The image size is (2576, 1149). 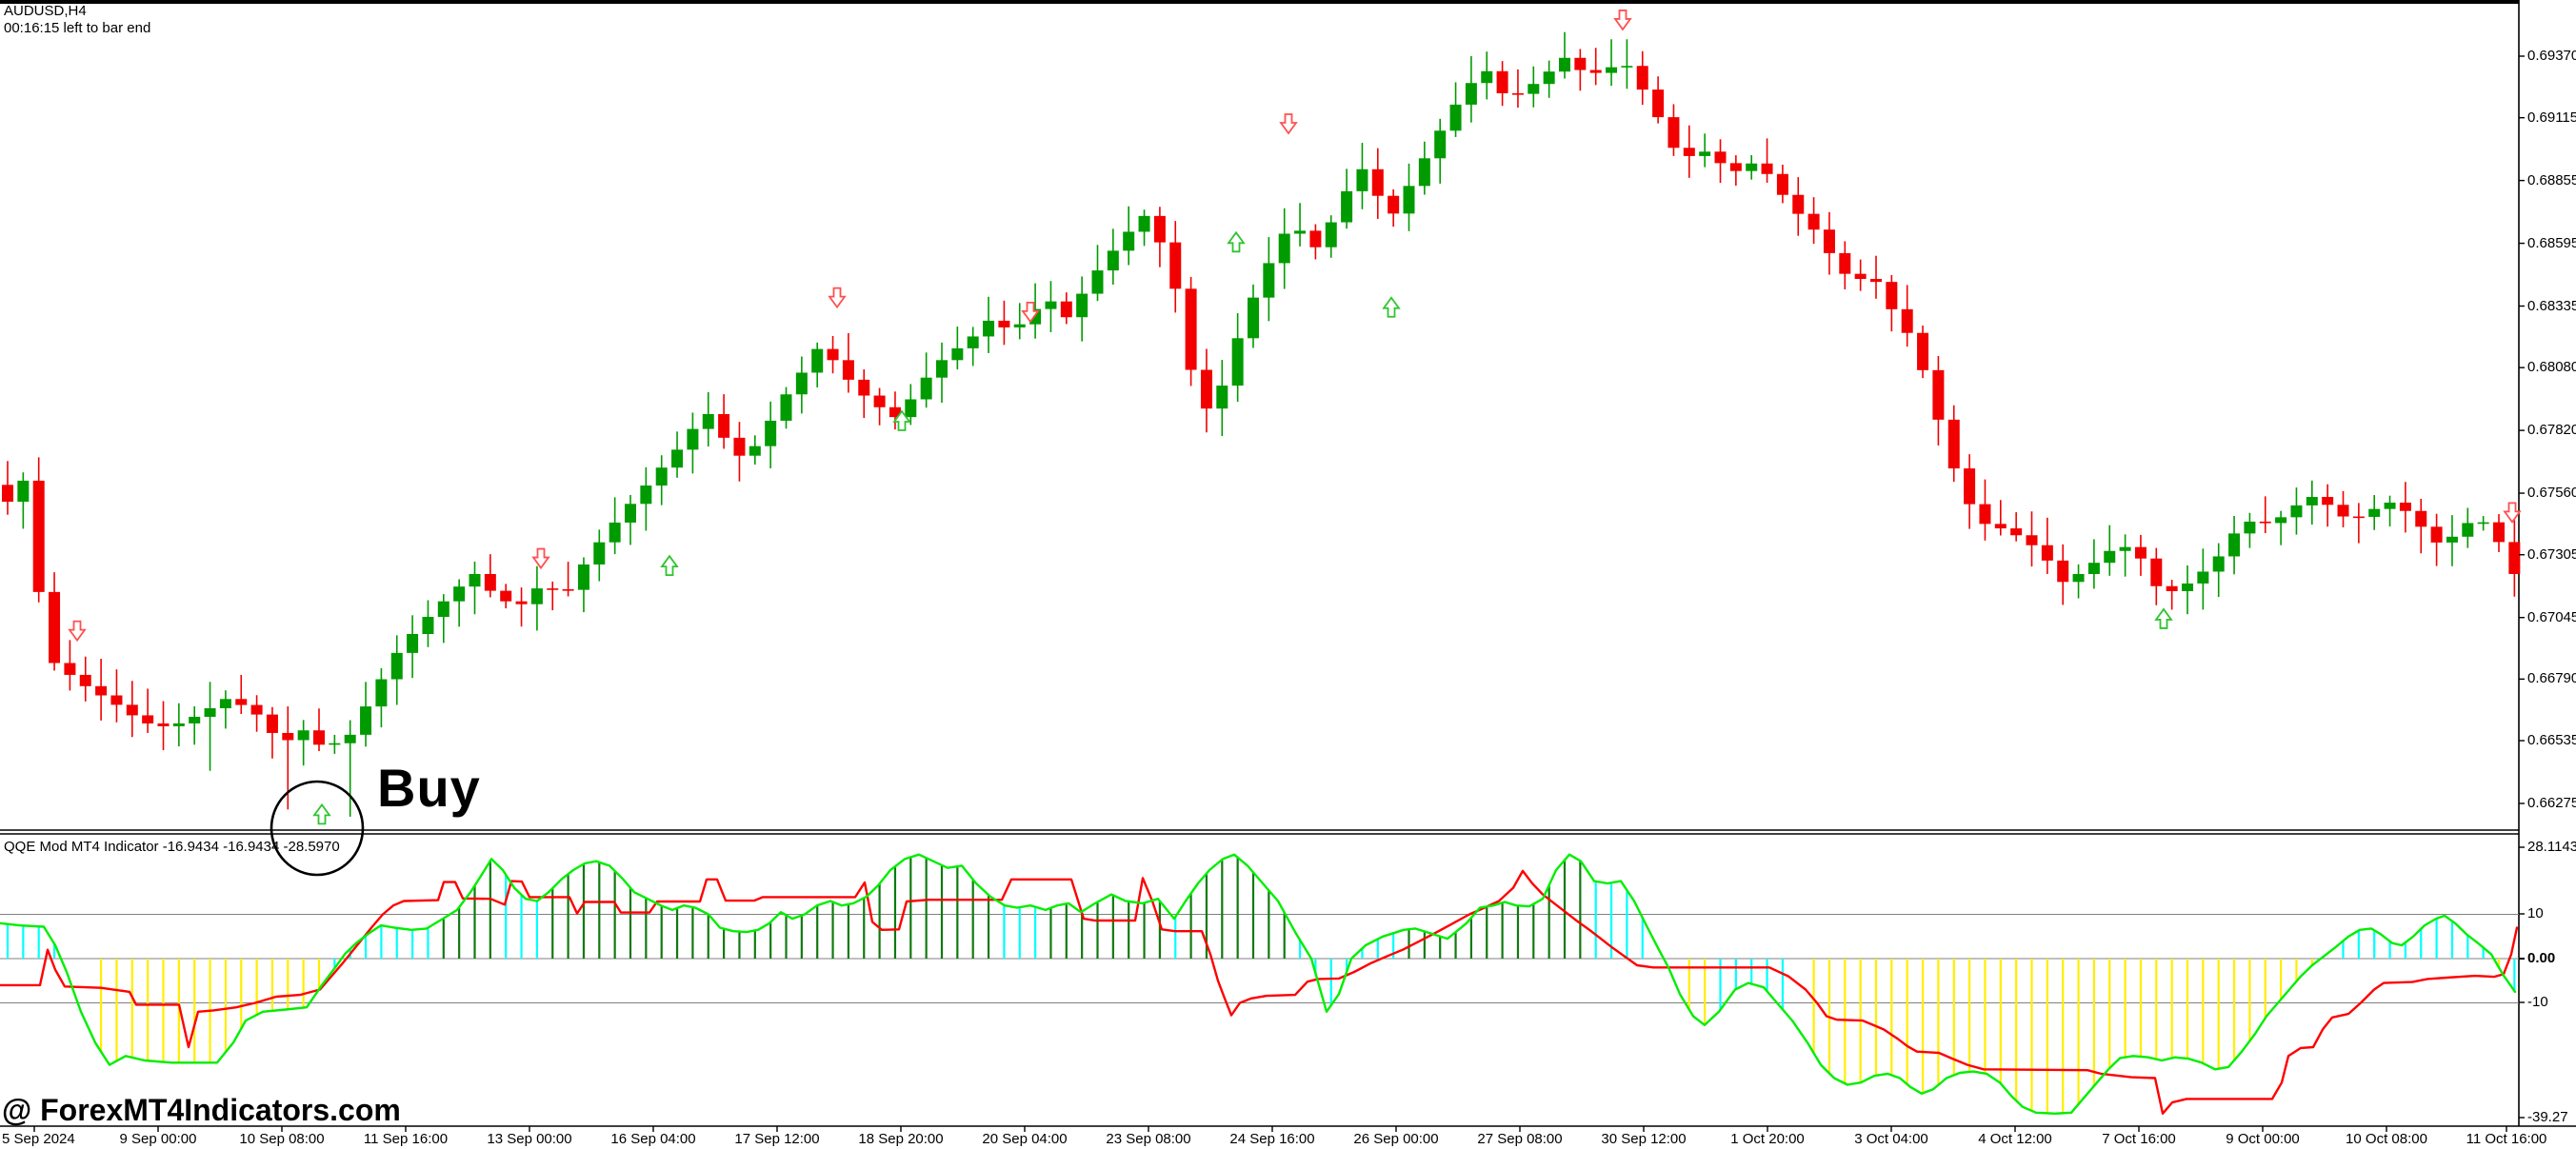 I want to click on price-tick-label: 0.67305, so click(x=2551, y=554).